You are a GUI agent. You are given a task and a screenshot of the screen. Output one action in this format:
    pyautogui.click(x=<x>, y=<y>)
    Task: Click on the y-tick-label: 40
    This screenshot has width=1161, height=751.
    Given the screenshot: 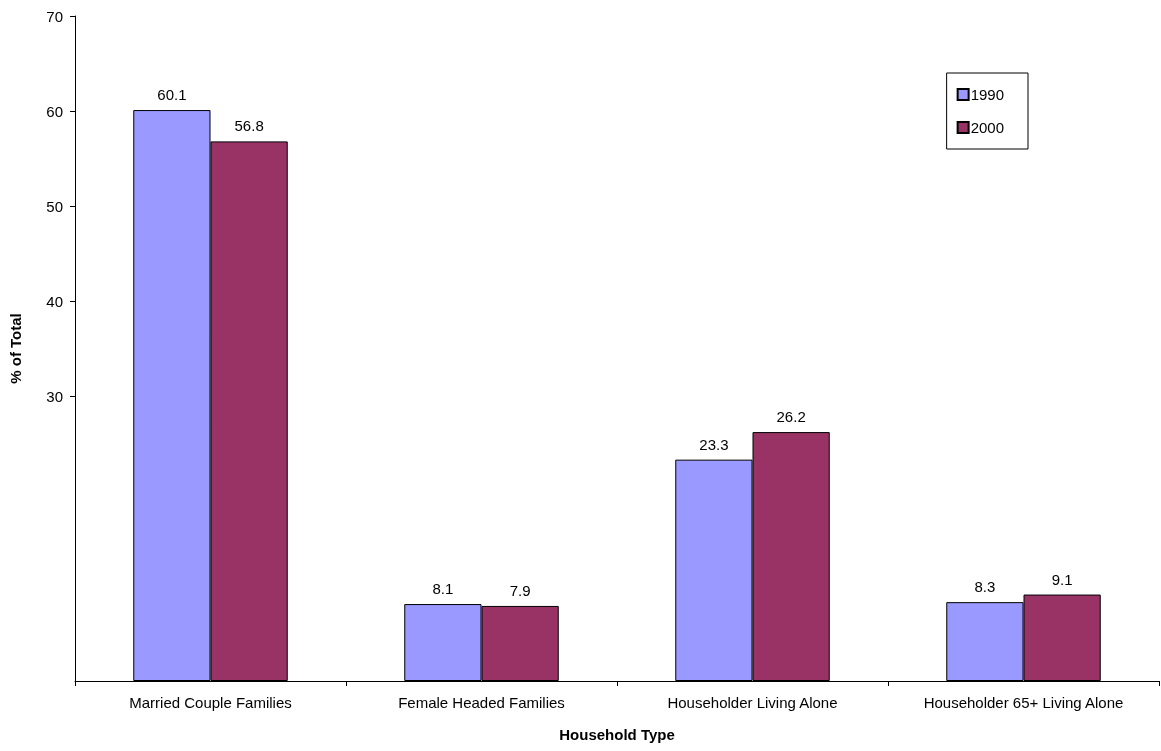 What is the action you would take?
    pyautogui.click(x=54, y=301)
    